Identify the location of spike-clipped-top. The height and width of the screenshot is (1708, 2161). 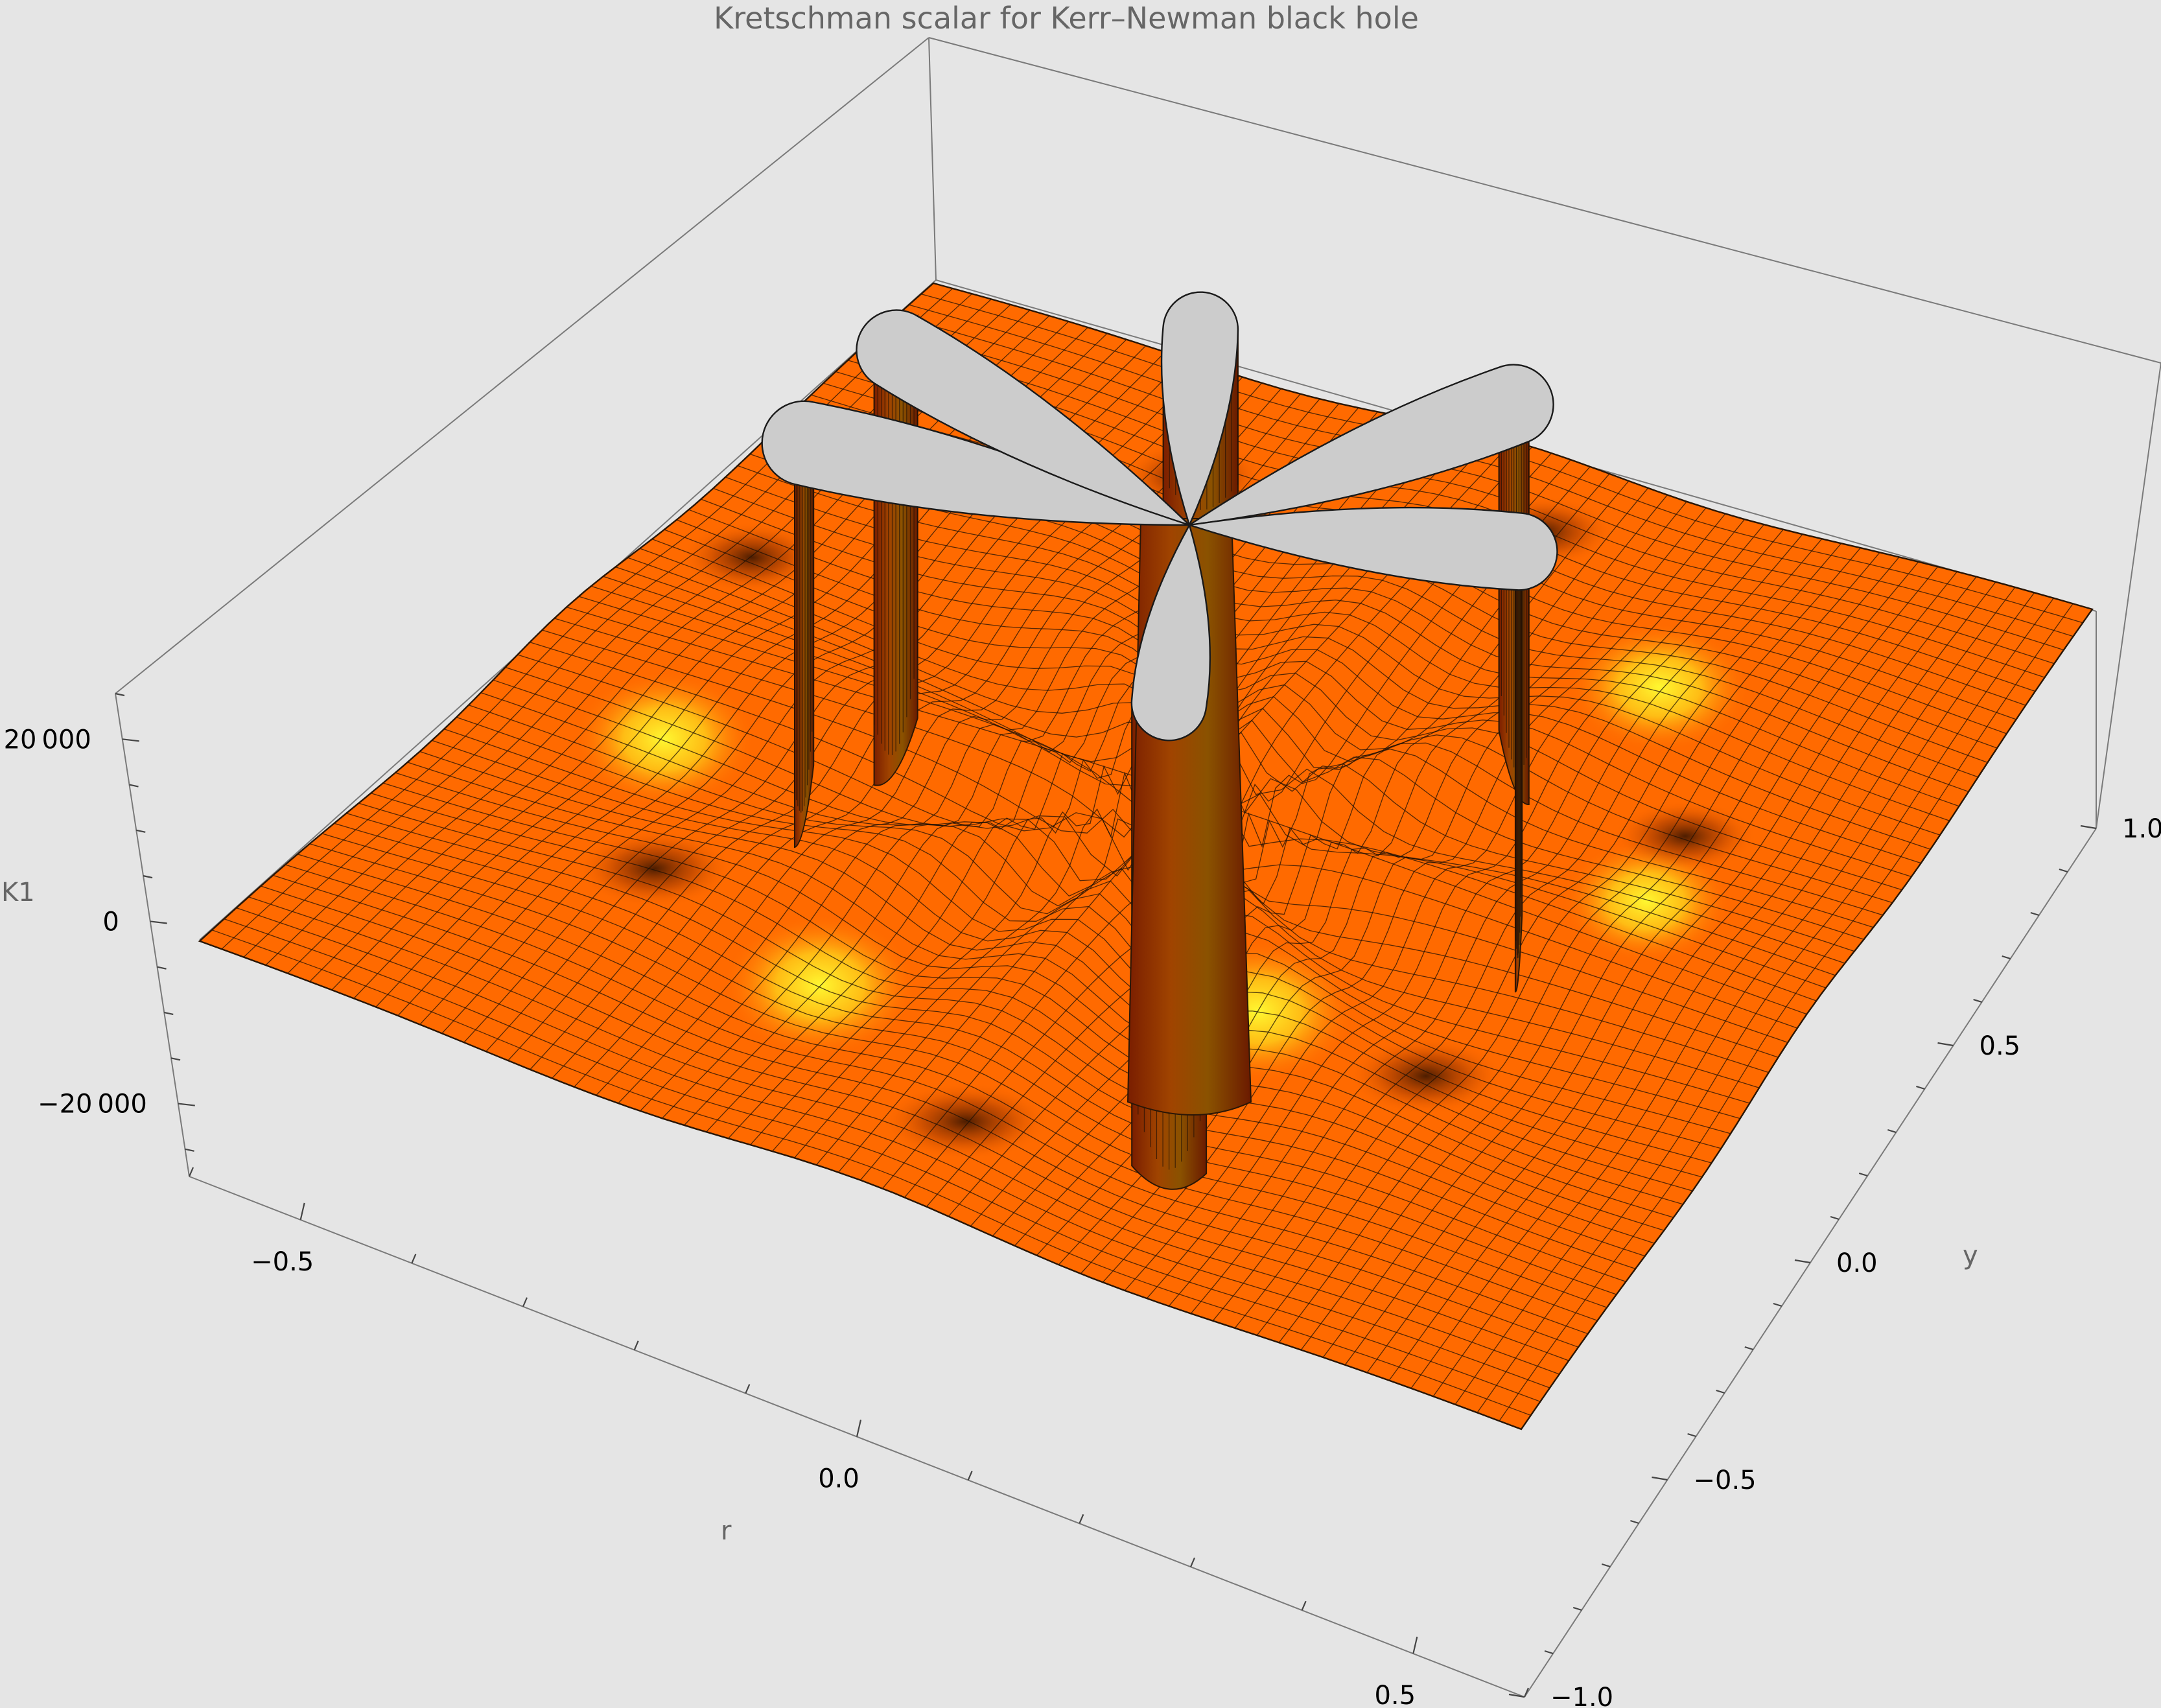
(1159, 516).